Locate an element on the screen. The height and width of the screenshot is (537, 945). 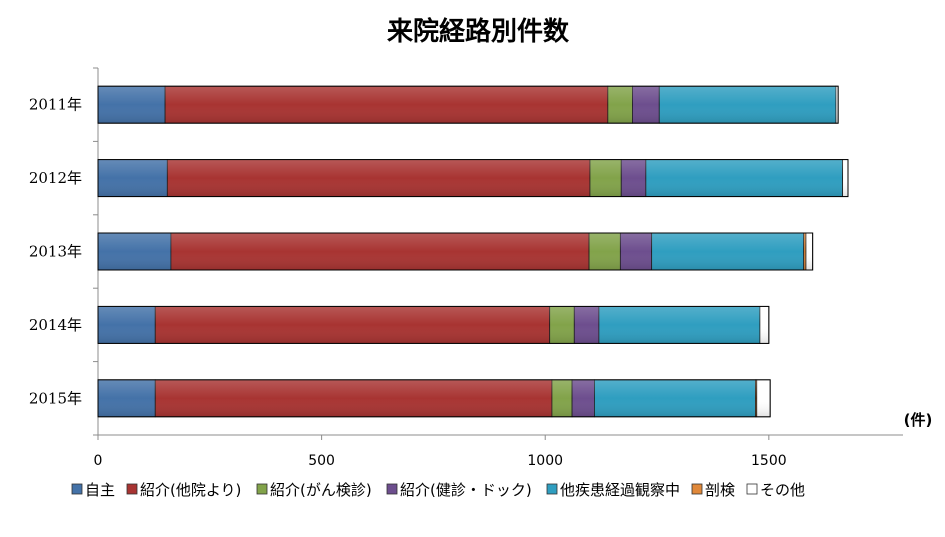
legend-label: 紹介(健診・ドック) is located at coordinates (466, 490).